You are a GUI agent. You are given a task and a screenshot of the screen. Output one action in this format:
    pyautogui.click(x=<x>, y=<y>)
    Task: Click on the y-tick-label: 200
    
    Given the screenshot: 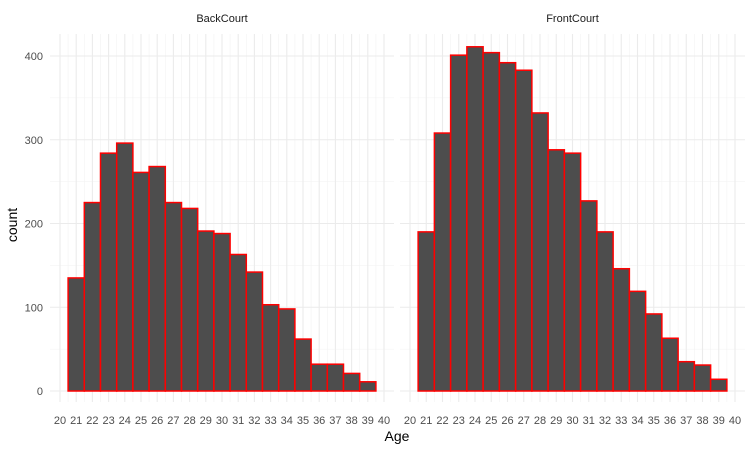 What is the action you would take?
    pyautogui.click(x=34, y=225)
    